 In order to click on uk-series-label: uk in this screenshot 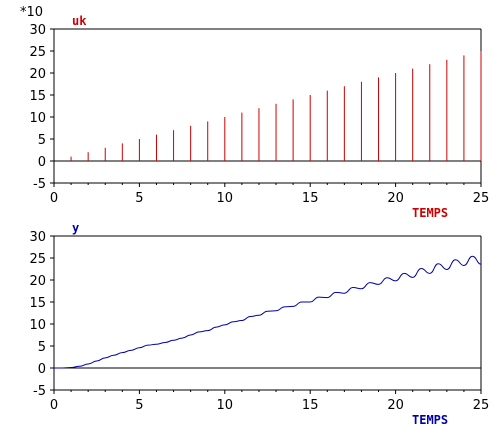, I will do `click(79, 21)`.